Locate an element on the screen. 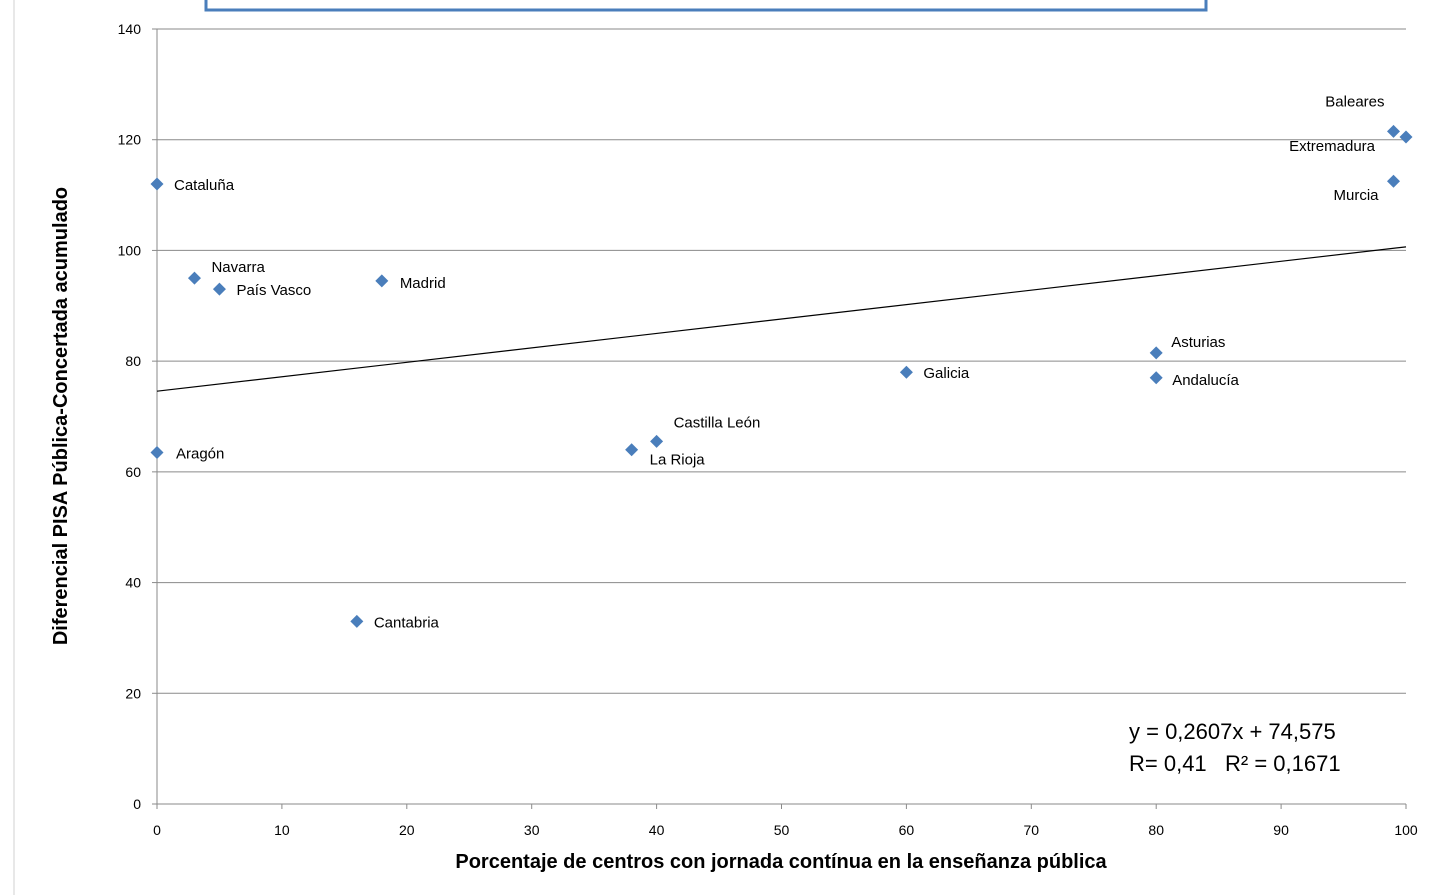  point-label-andalucia: Andalucía is located at coordinates (1205, 380).